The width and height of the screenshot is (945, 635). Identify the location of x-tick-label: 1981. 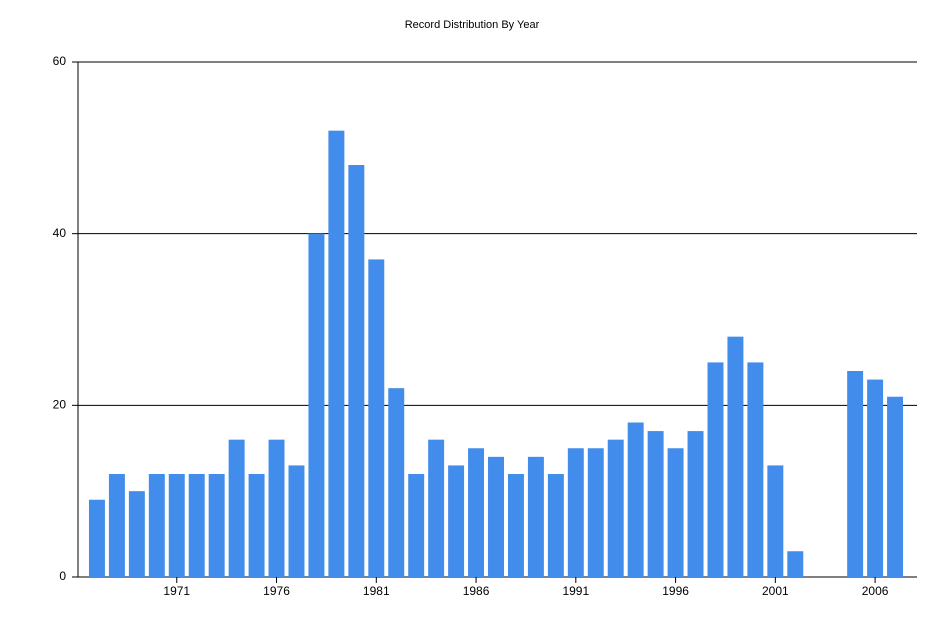
(376, 591).